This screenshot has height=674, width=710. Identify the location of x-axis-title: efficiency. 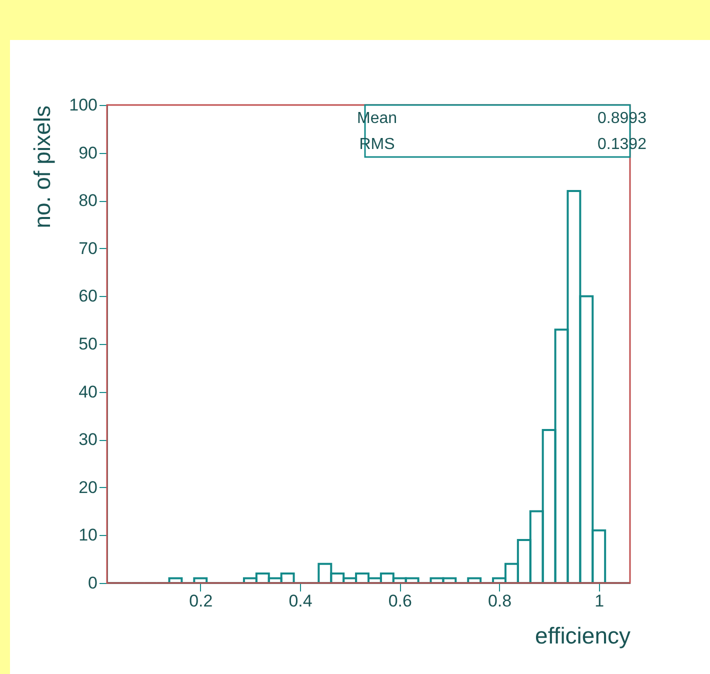
(583, 635).